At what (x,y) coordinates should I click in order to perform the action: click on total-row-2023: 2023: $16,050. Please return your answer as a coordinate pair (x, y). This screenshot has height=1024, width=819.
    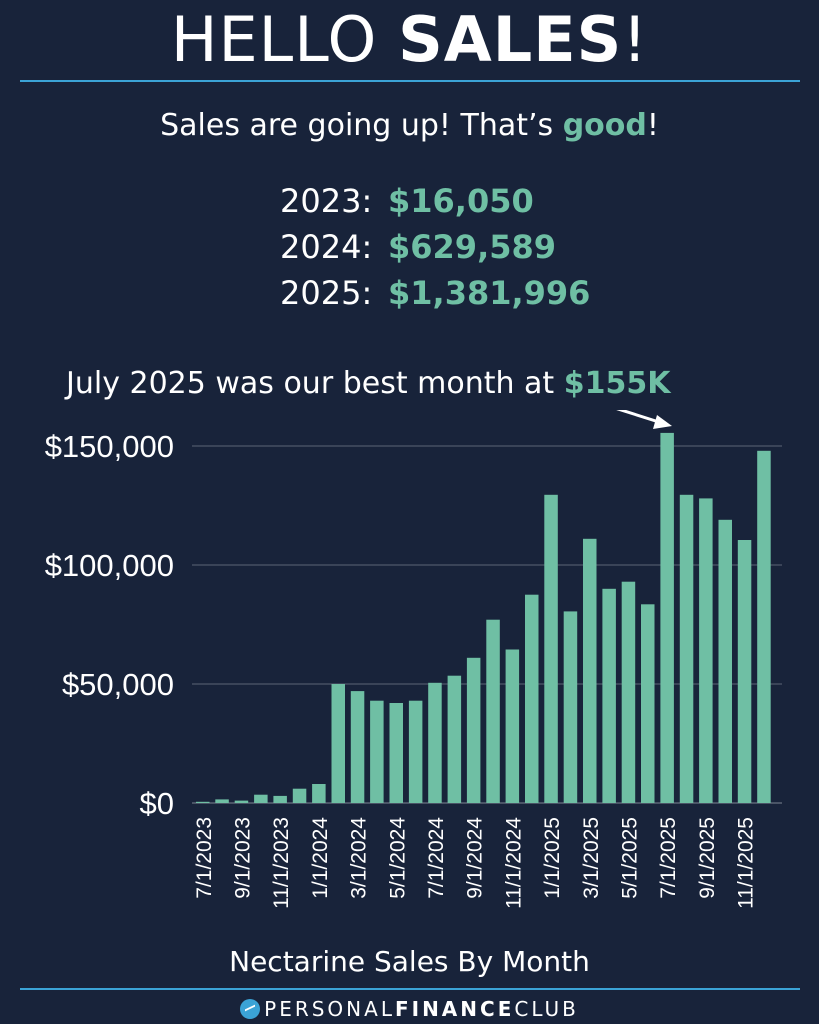
    Looking at the image, I should click on (435, 201).